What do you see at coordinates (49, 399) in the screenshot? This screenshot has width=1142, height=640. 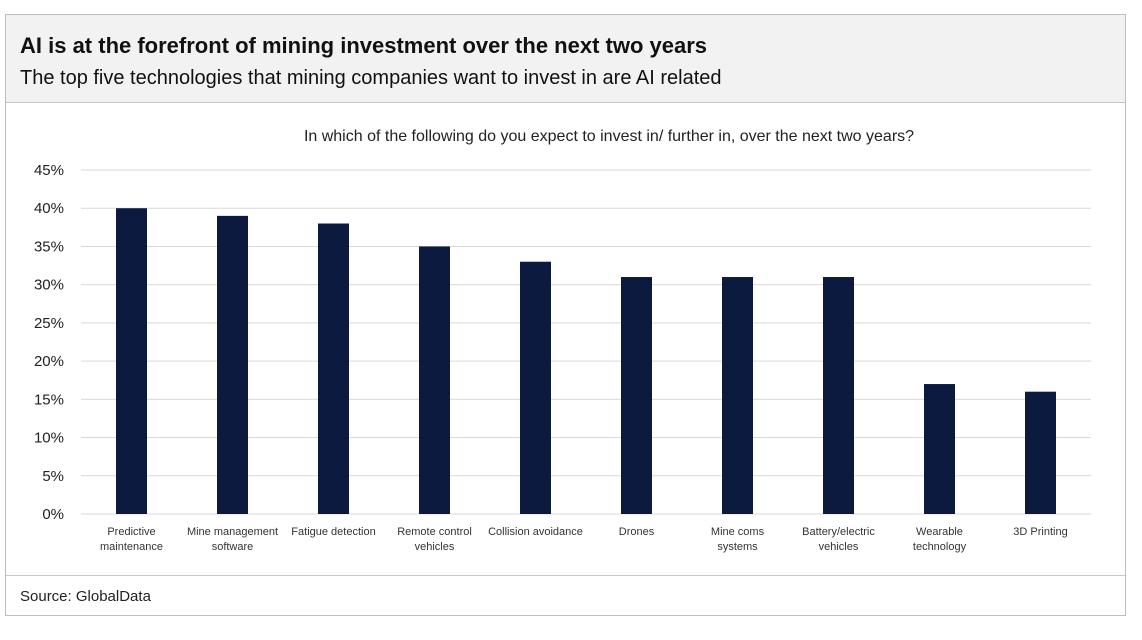 I see `y-tick-label: 15%` at bounding box center [49, 399].